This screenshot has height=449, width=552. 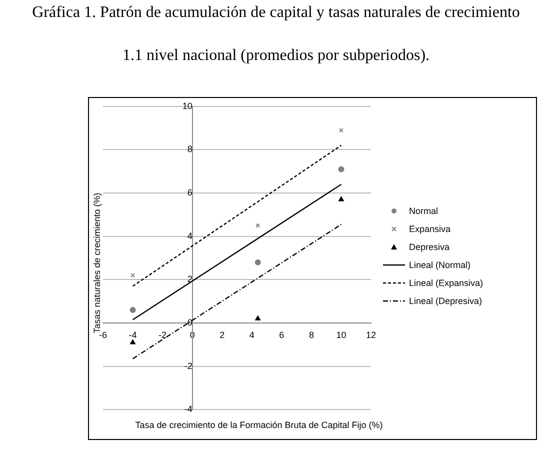 I want to click on y-tick-label: 8, so click(x=189, y=149).